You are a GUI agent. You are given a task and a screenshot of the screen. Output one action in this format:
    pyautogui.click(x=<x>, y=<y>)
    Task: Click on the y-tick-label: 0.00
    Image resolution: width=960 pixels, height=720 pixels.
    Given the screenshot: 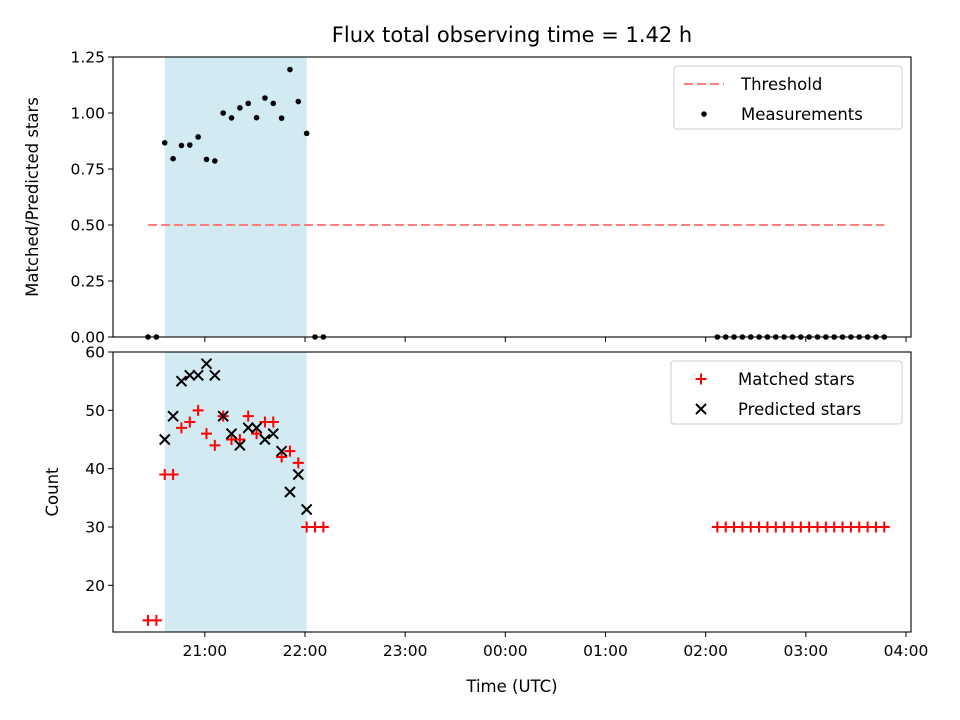 What is the action you would take?
    pyautogui.click(x=87, y=338)
    